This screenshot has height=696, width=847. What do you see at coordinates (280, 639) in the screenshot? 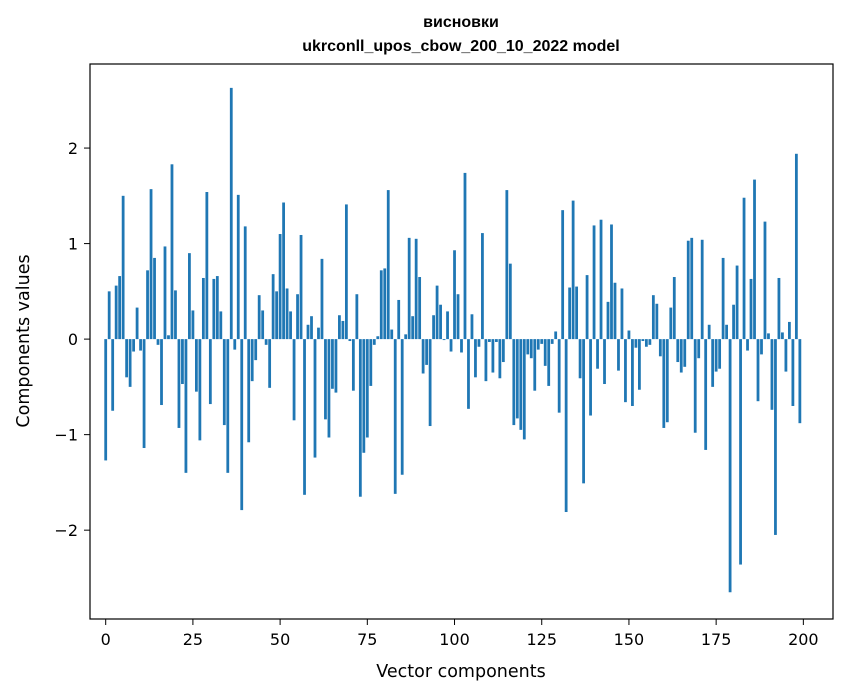
I see `x-tick-label: 50` at bounding box center [280, 639].